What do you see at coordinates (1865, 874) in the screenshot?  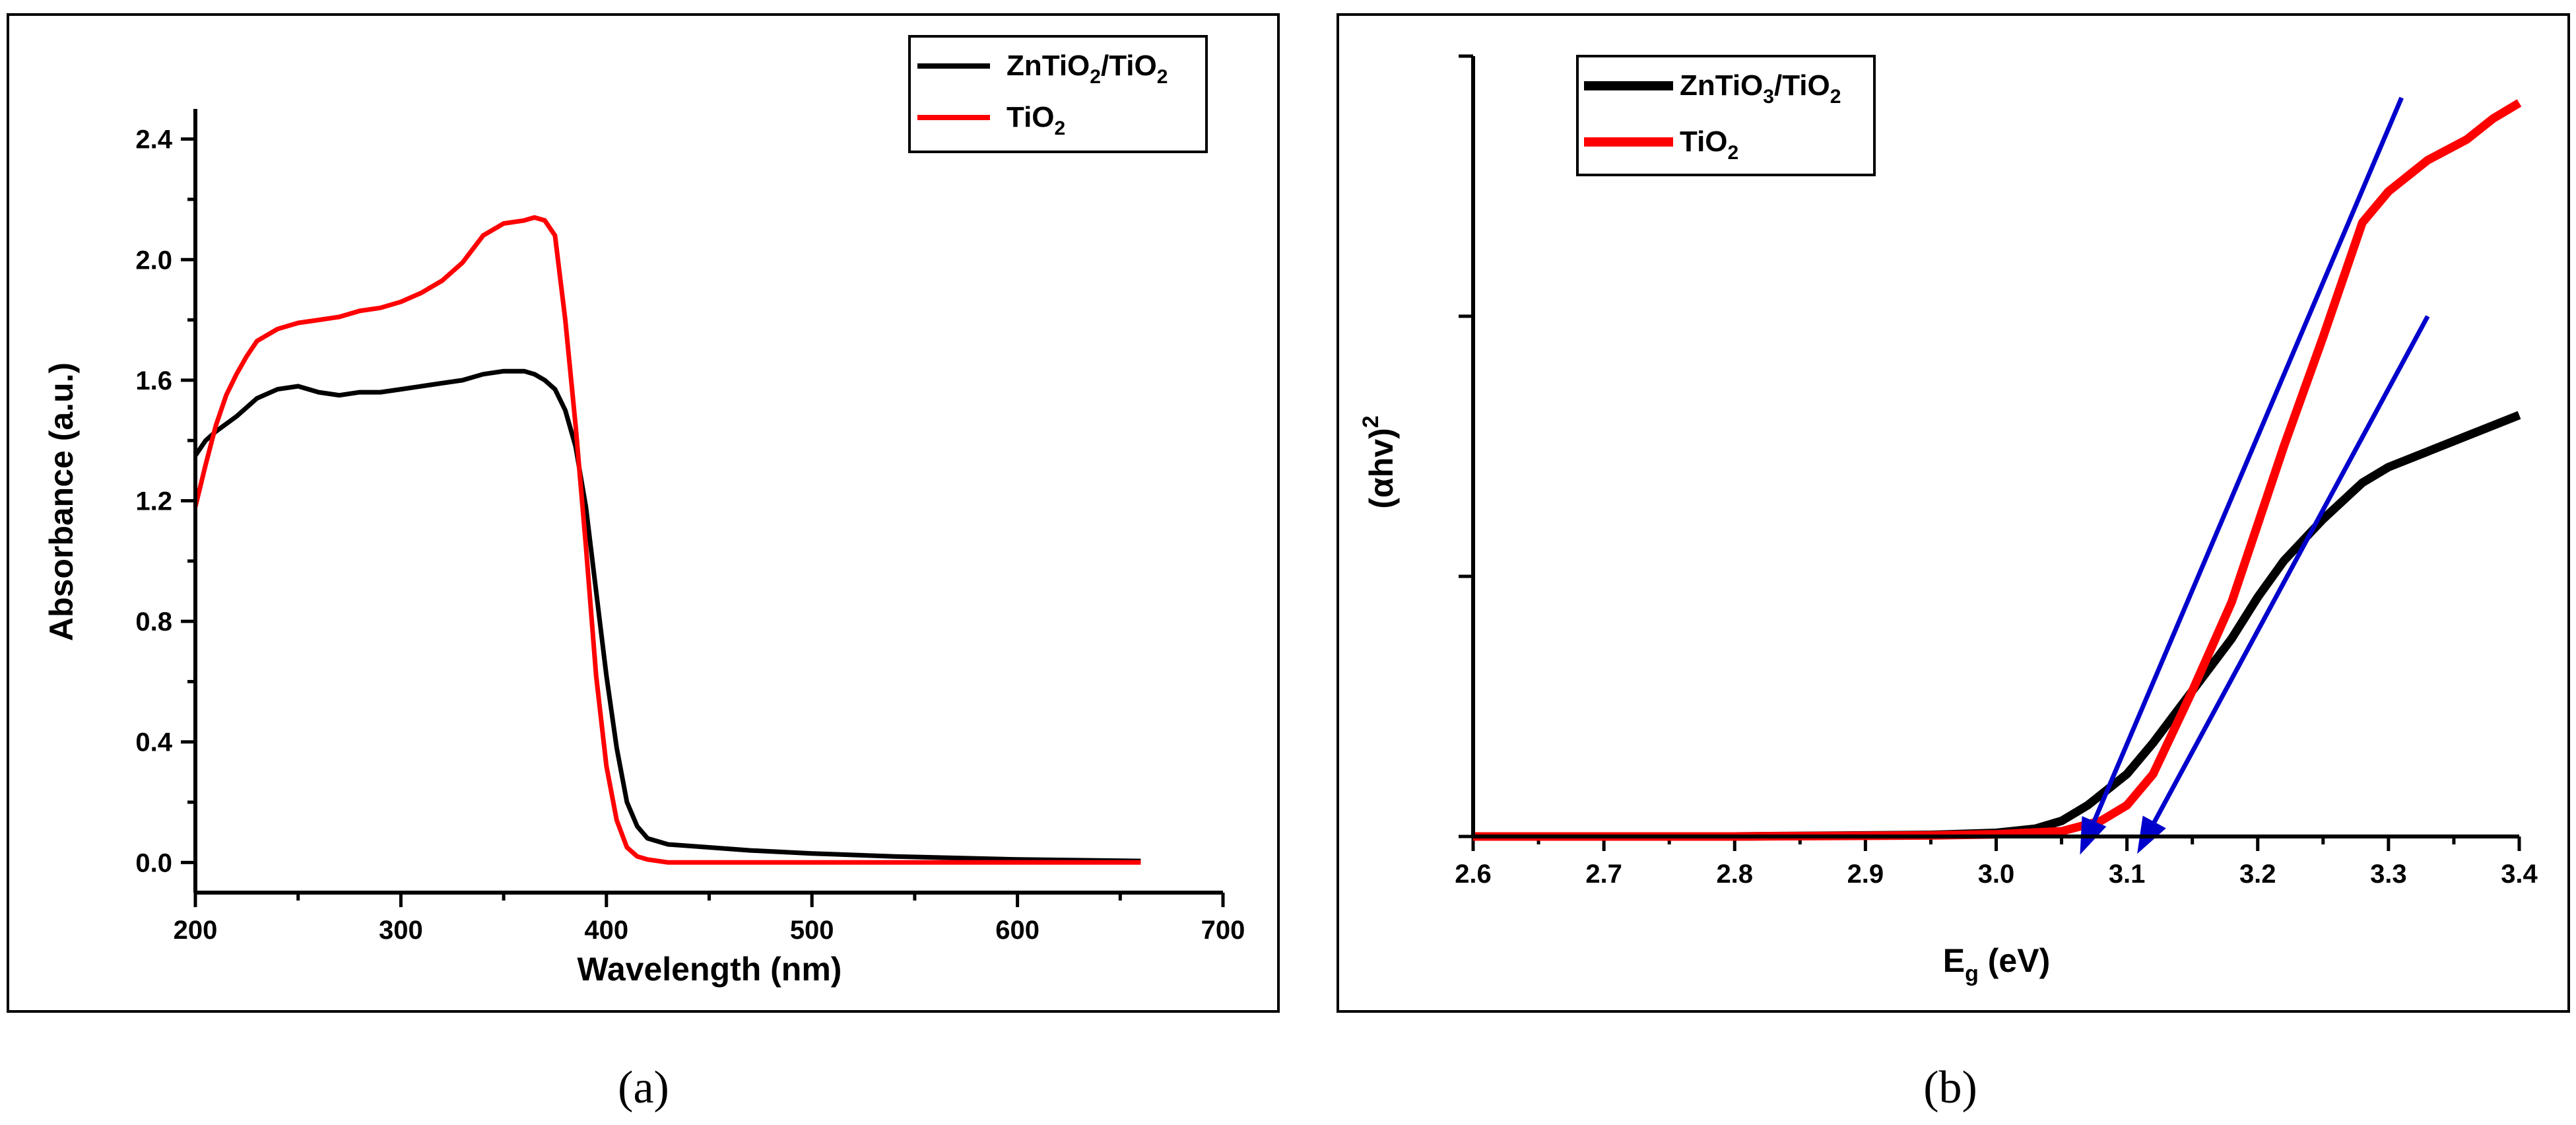 I see `panel-b-x-tick-label: 2.9` at bounding box center [1865, 874].